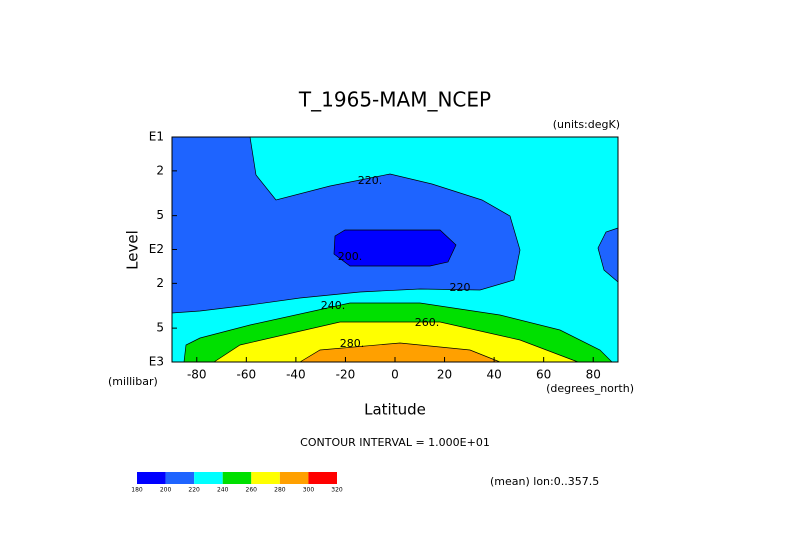  I want to click on x-axis-label: Latitude, so click(395, 410).